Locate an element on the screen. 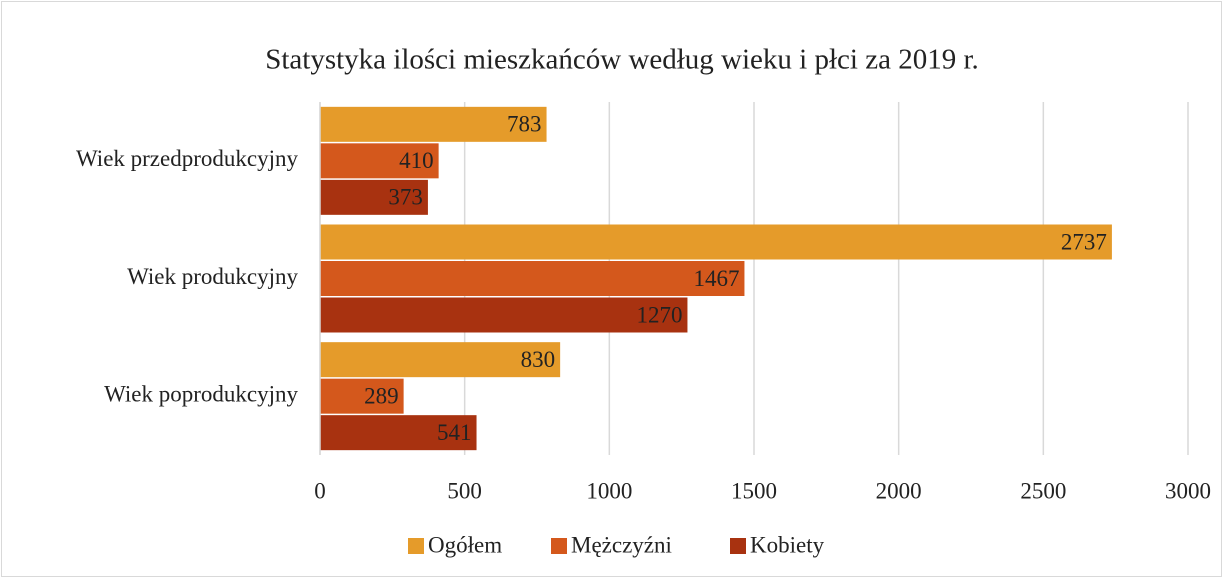 The width and height of the screenshot is (1223, 578). data-label: 2737 is located at coordinates (1084, 241).